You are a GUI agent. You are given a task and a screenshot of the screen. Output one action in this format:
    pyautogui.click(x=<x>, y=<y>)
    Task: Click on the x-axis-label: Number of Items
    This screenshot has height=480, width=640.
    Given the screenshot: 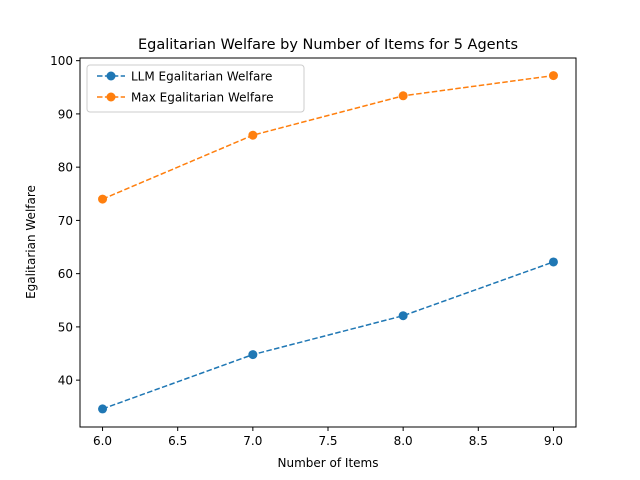 What is the action you would take?
    pyautogui.click(x=328, y=463)
    